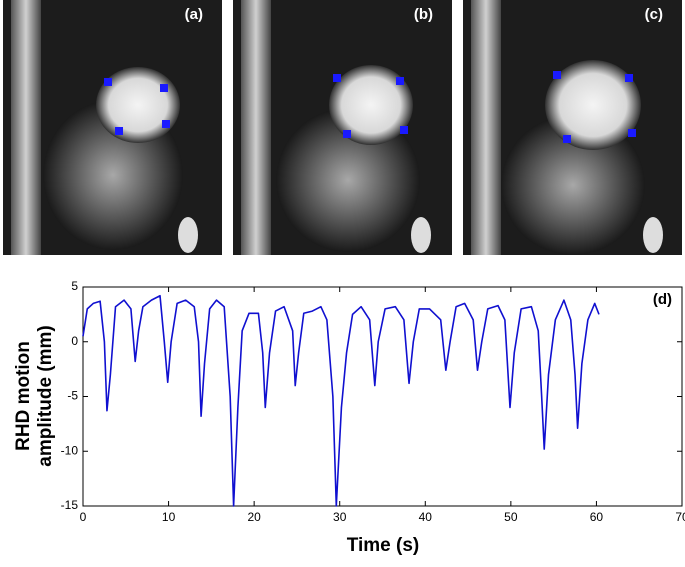 This screenshot has height=567, width=685. I want to click on mri-panel: (b), so click(342, 127).